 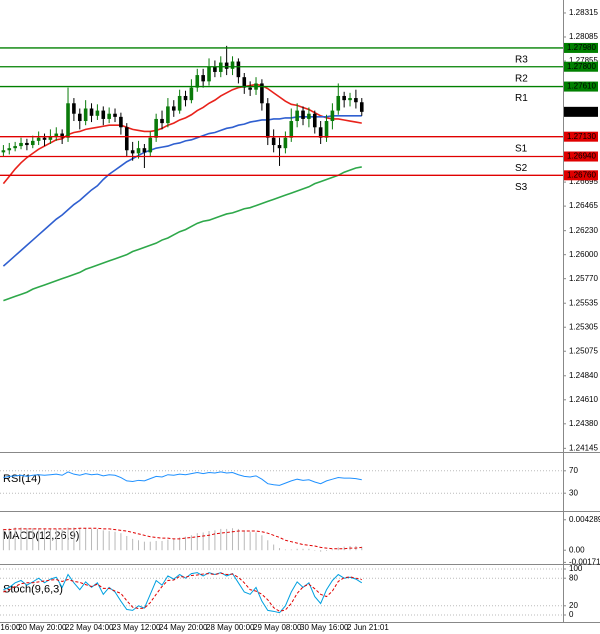 What do you see at coordinates (583, 423) in the screenshot?
I see `y-tick-label: 1.24380` at bounding box center [583, 423].